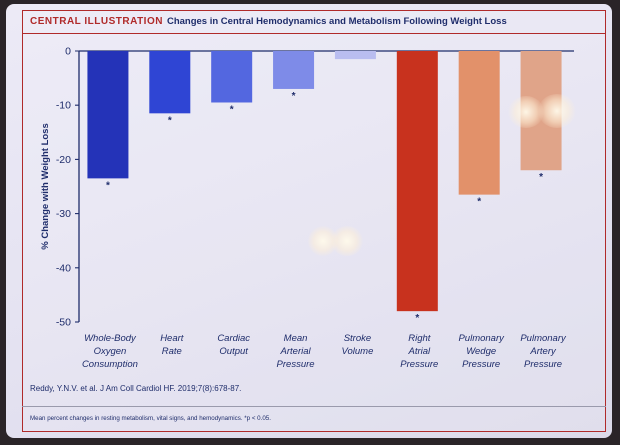  Describe the element at coordinates (314, 34) in the screenshot. I see `header-rule` at that location.